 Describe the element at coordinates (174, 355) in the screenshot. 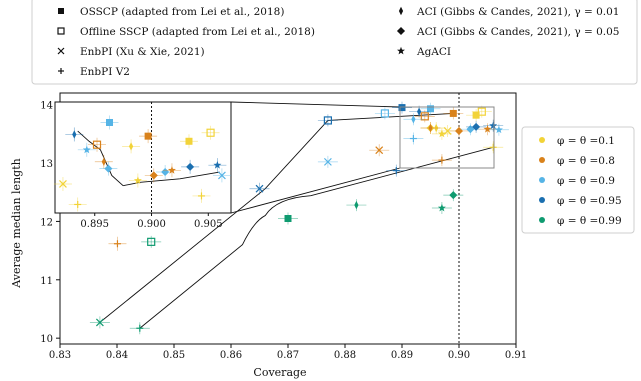

I see `x-tick-label: 0.85` at that location.